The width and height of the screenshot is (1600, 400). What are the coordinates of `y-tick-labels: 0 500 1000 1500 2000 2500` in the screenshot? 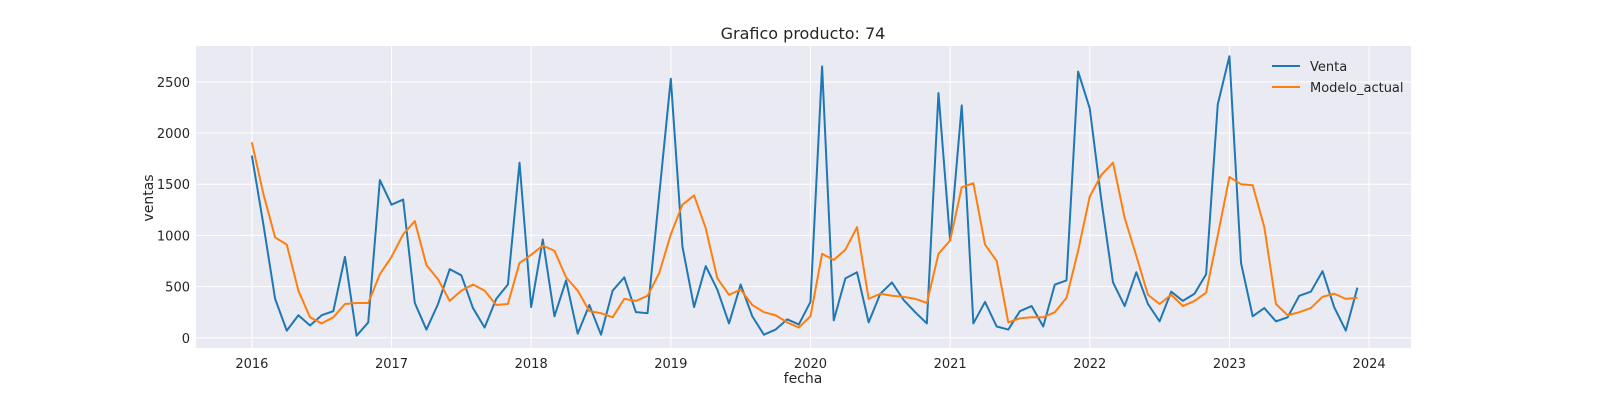 It's located at (173, 211).